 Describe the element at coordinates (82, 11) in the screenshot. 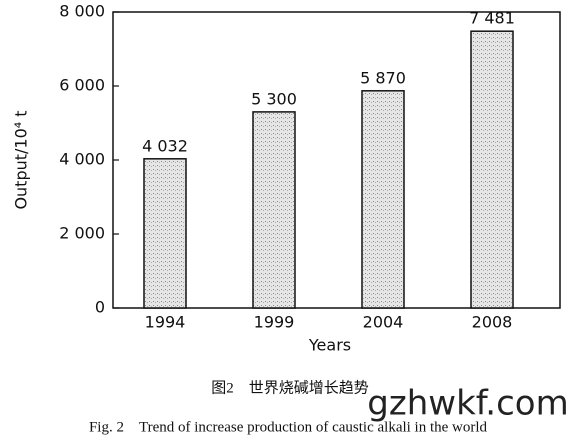

I see `y-tick-label: 8 000` at that location.